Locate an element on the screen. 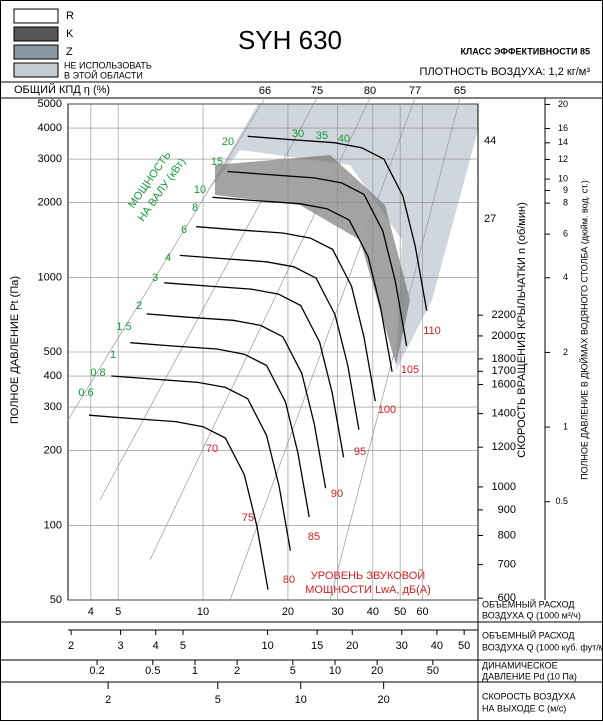 This screenshot has width=603, height=726. x-tick-label: 60 is located at coordinates (422, 612).